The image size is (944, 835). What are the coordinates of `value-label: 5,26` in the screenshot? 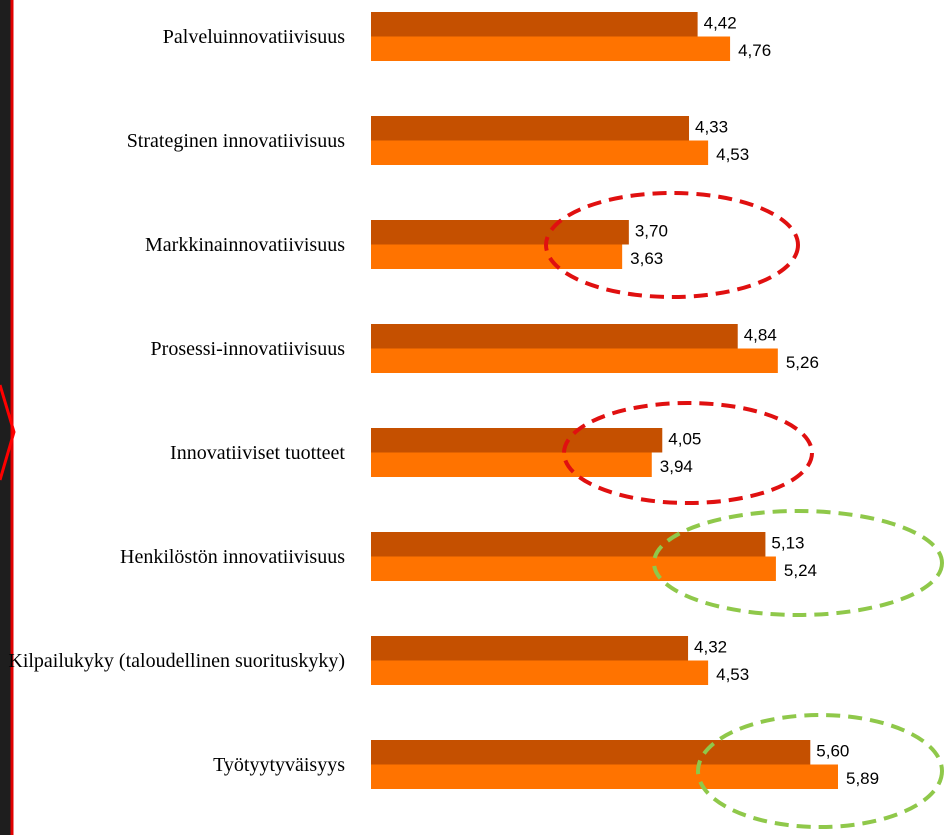 It's located at (802, 362).